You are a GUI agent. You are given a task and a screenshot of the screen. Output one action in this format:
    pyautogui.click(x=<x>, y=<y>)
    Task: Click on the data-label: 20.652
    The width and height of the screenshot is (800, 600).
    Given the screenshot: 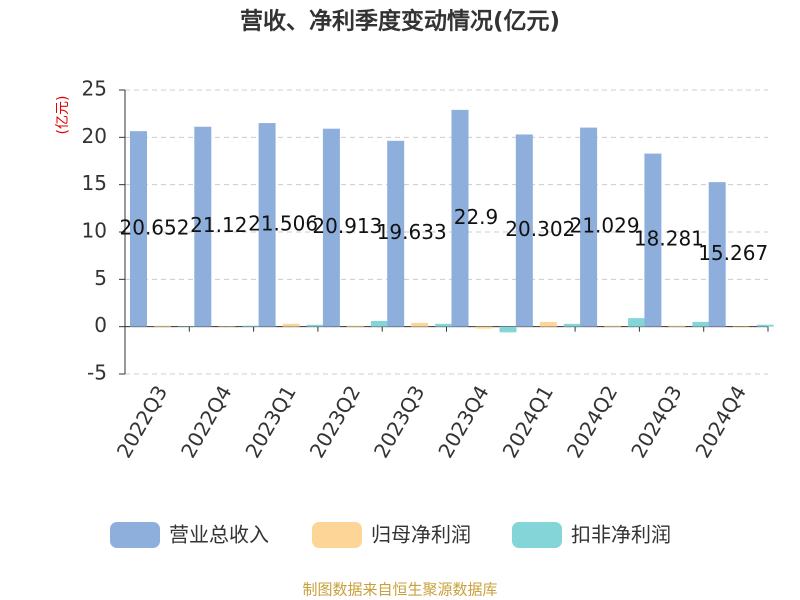 What is the action you would take?
    pyautogui.click(x=155, y=227)
    